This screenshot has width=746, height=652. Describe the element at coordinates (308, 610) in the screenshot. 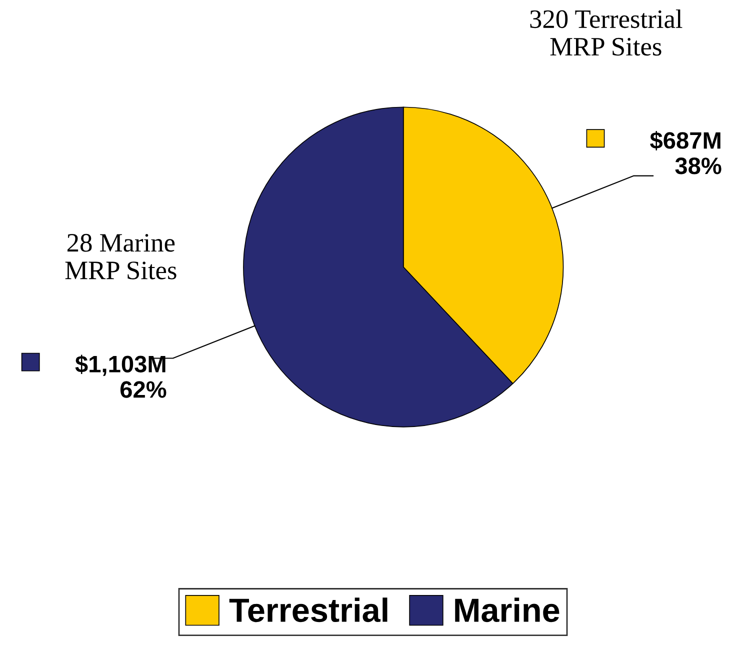

I see `legend-label: Terrestrial` at that location.